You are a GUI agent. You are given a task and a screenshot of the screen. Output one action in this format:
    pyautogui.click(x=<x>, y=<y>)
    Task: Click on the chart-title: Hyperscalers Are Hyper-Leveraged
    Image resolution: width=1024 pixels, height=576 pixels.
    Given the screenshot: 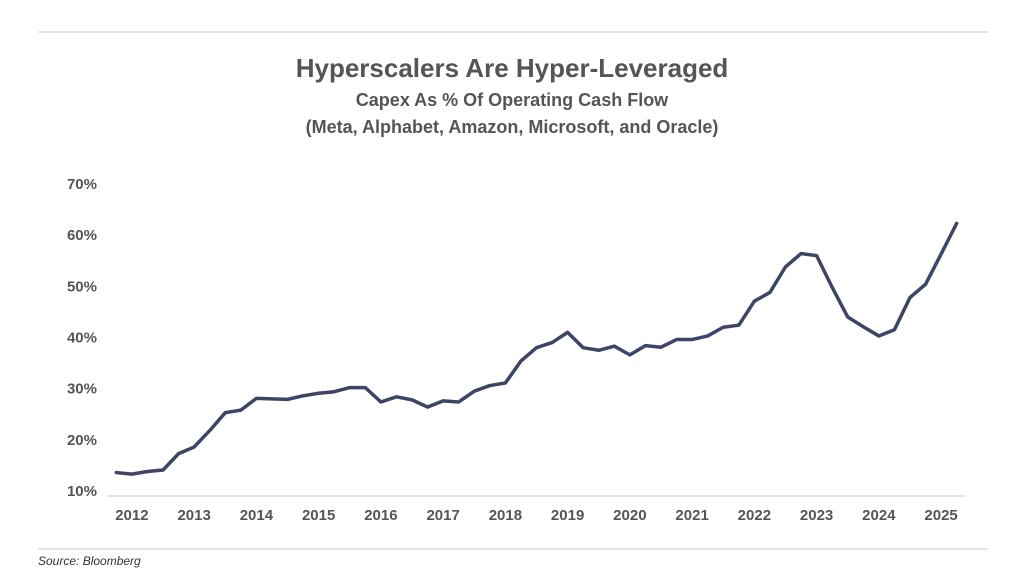 What is the action you would take?
    pyautogui.click(x=512, y=68)
    